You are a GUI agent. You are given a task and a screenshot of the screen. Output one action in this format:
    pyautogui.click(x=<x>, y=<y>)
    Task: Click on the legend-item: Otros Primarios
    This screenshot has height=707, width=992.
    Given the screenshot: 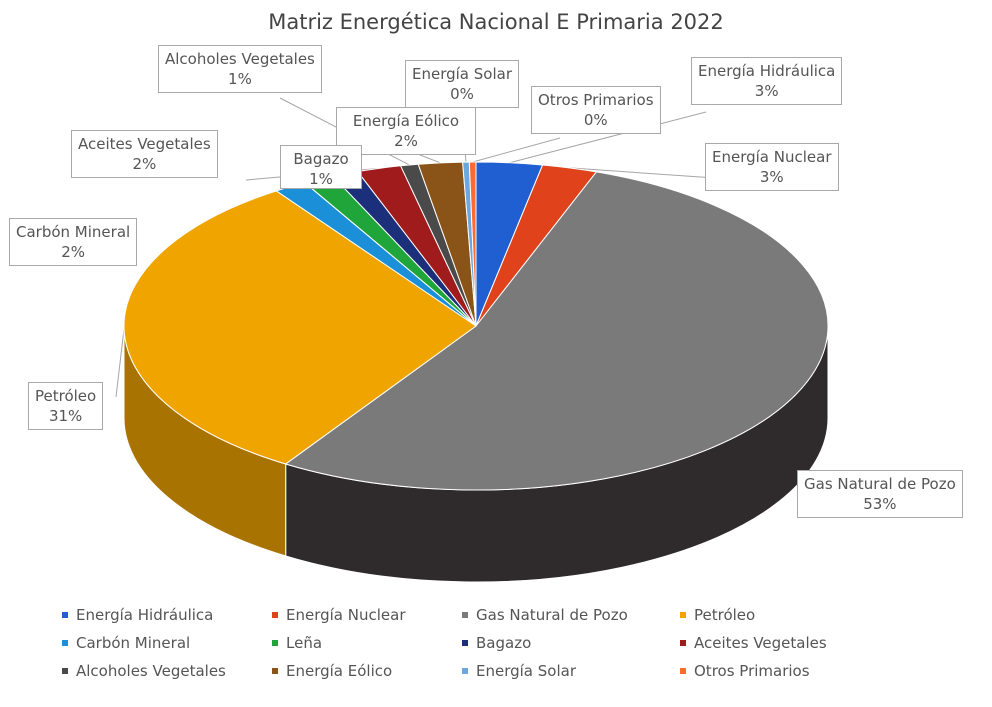 What is the action you would take?
    pyautogui.click(x=785, y=671)
    